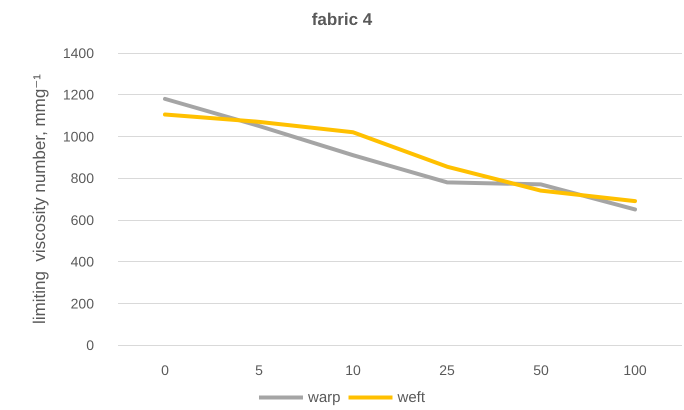 This screenshot has height=410, width=684. What do you see at coordinates (82, 178) in the screenshot?
I see `y-tick-label: 800` at bounding box center [82, 178].